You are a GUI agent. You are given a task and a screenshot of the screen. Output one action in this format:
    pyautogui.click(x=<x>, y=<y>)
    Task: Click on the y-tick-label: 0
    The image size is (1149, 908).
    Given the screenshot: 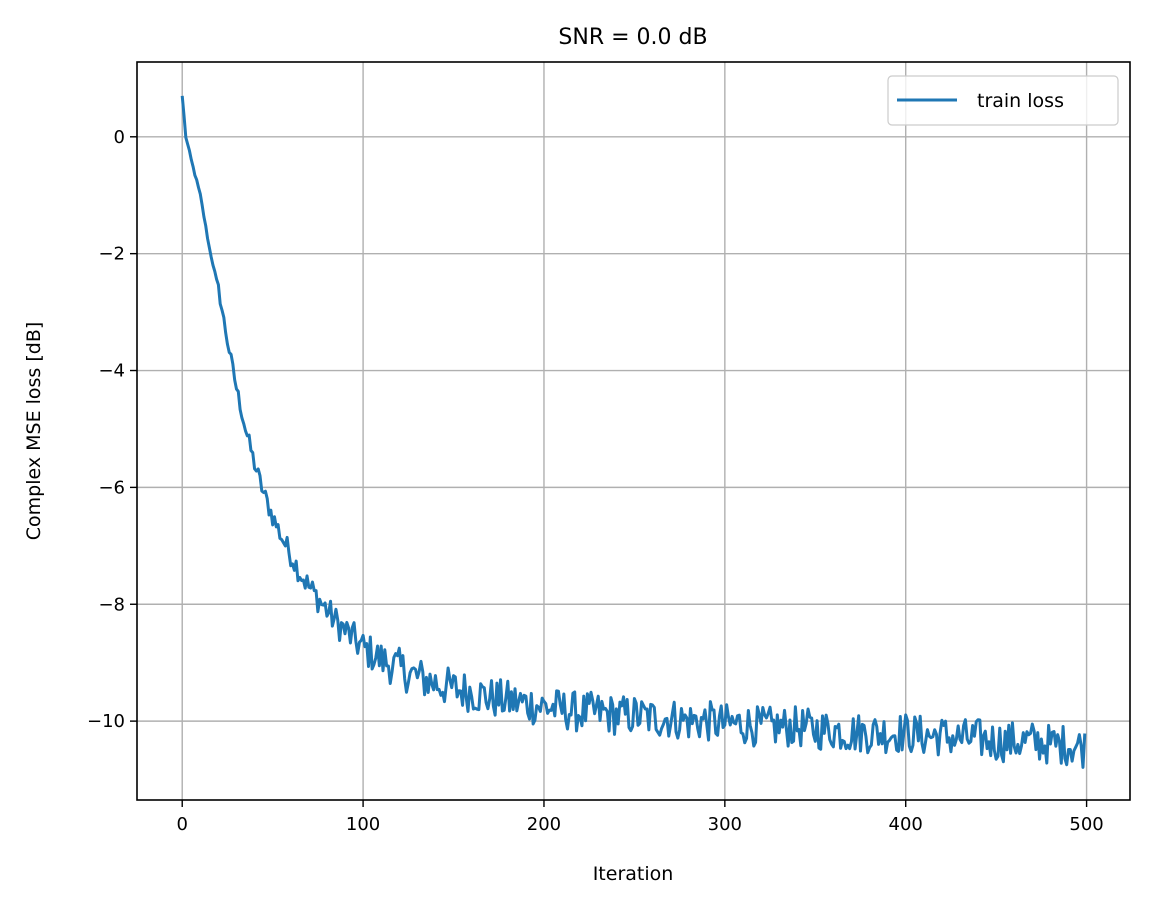 What is the action you would take?
    pyautogui.click(x=119, y=137)
    